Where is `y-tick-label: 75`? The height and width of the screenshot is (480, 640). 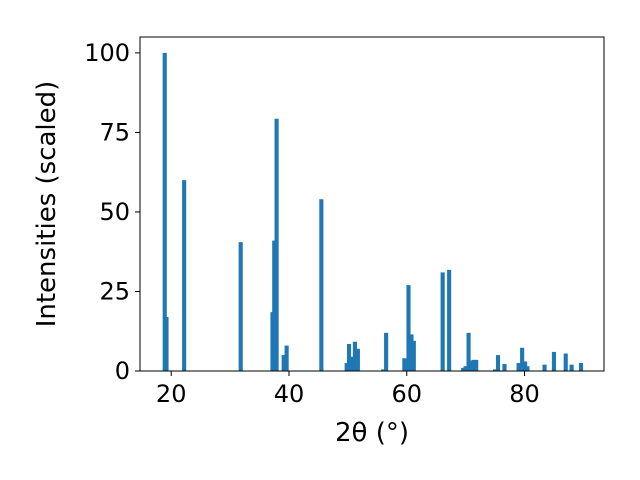
y-tick-label: 75 is located at coordinates (114, 132).